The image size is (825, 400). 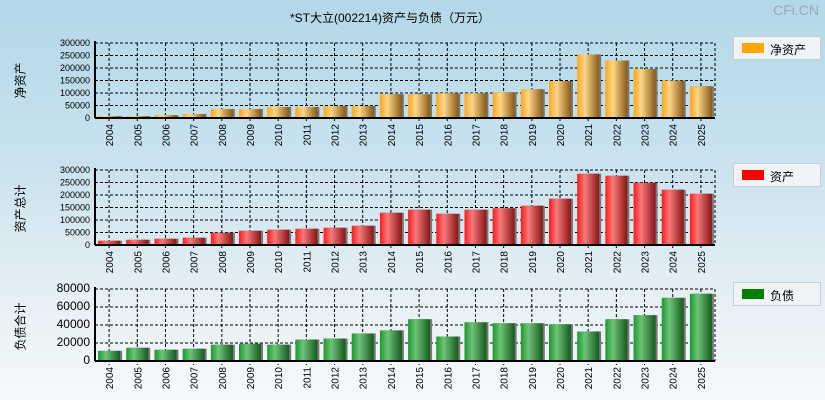 What do you see at coordinates (390, 18) in the screenshot?
I see `chart-title: *ST大立(002214)资产与负债（万元）` at bounding box center [390, 18].